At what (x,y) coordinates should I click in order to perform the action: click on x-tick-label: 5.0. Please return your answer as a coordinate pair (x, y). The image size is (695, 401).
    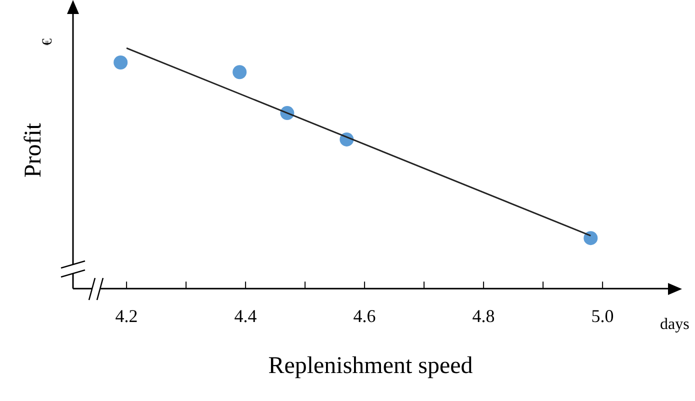
    Looking at the image, I should click on (602, 316).